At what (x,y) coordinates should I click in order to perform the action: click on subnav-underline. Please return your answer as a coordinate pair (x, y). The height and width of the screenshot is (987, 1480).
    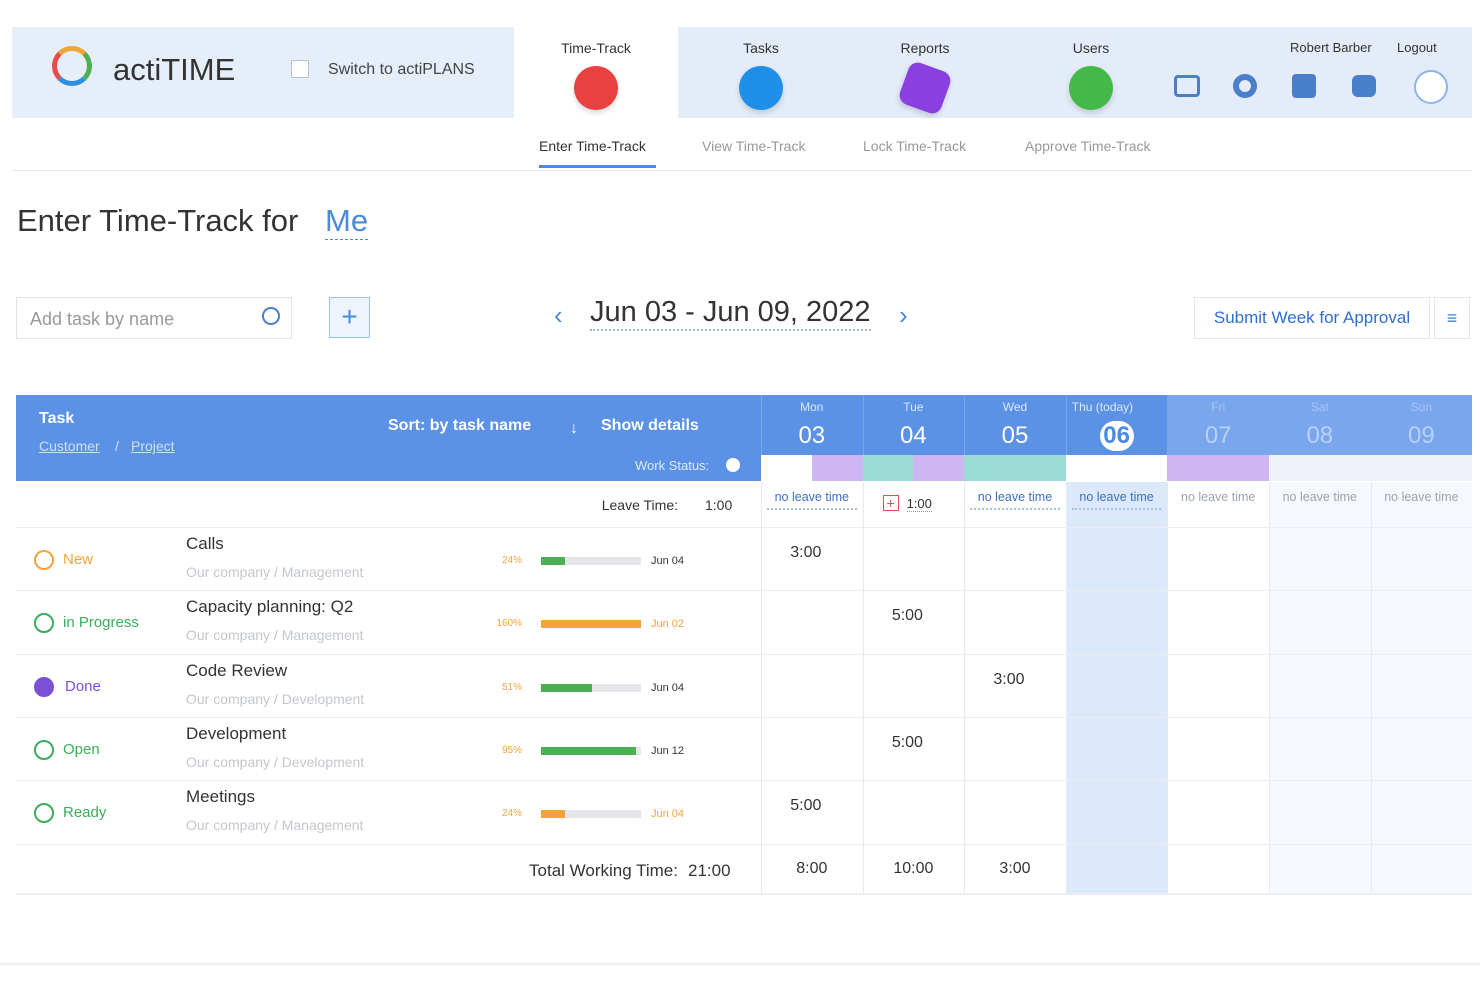
    Looking at the image, I should click on (597, 166).